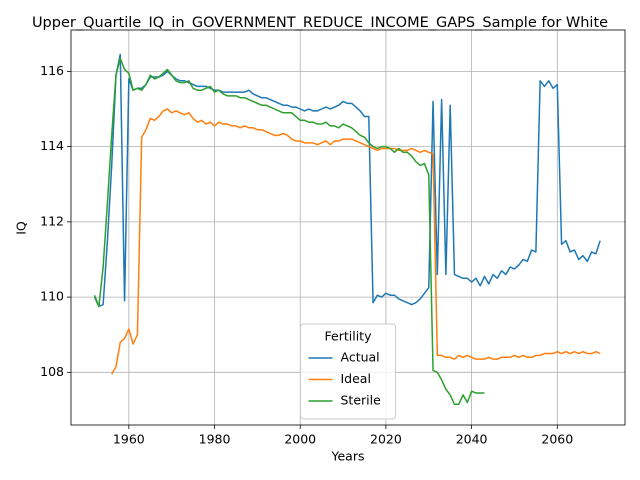  I want to click on x-tick-label: 2060, so click(557, 439).